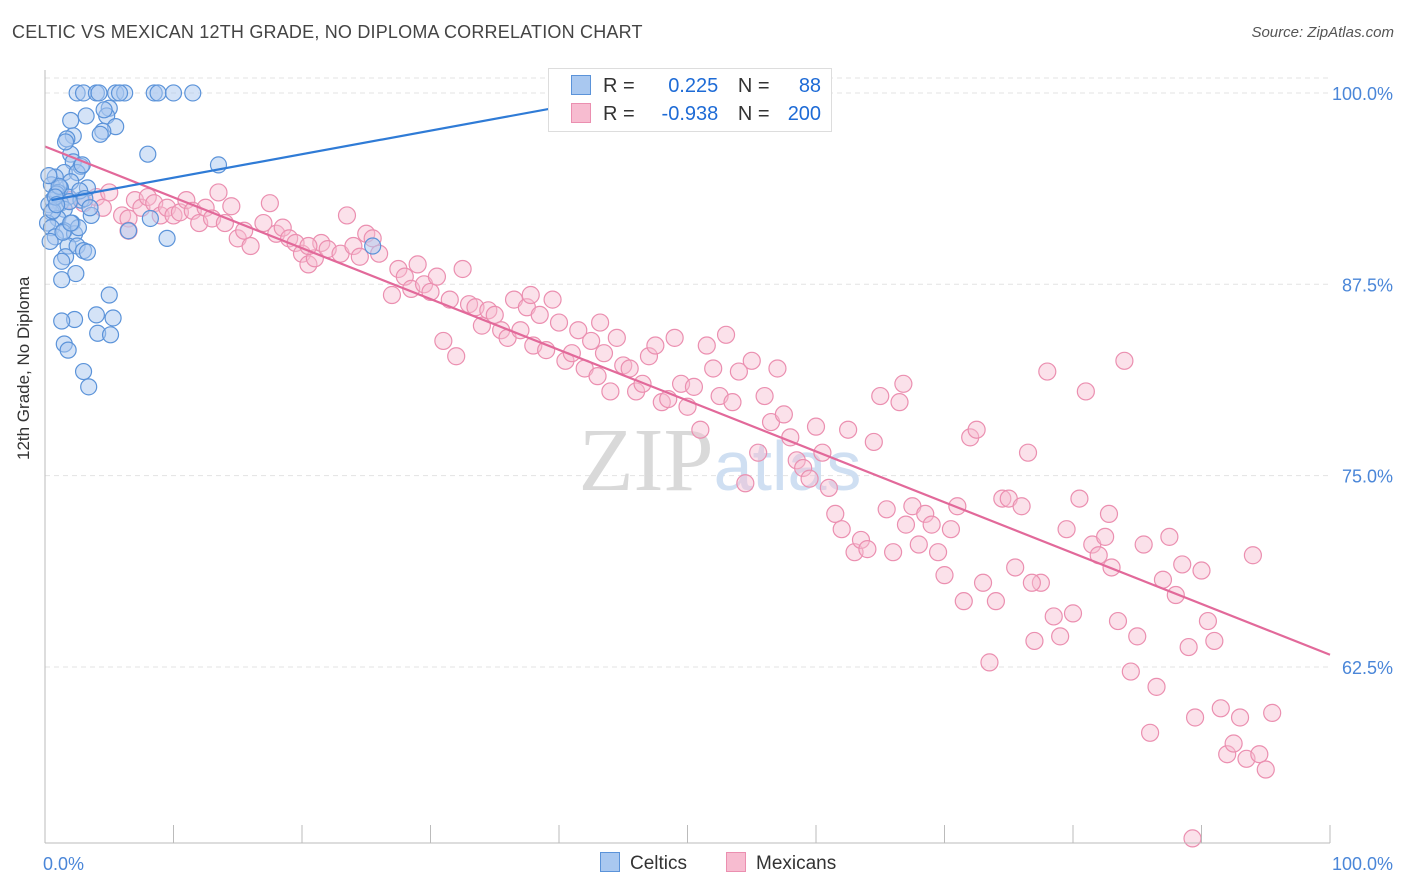  What do you see at coordinates (210, 240) in the screenshot?
I see `celtic-points` at bounding box center [210, 240].